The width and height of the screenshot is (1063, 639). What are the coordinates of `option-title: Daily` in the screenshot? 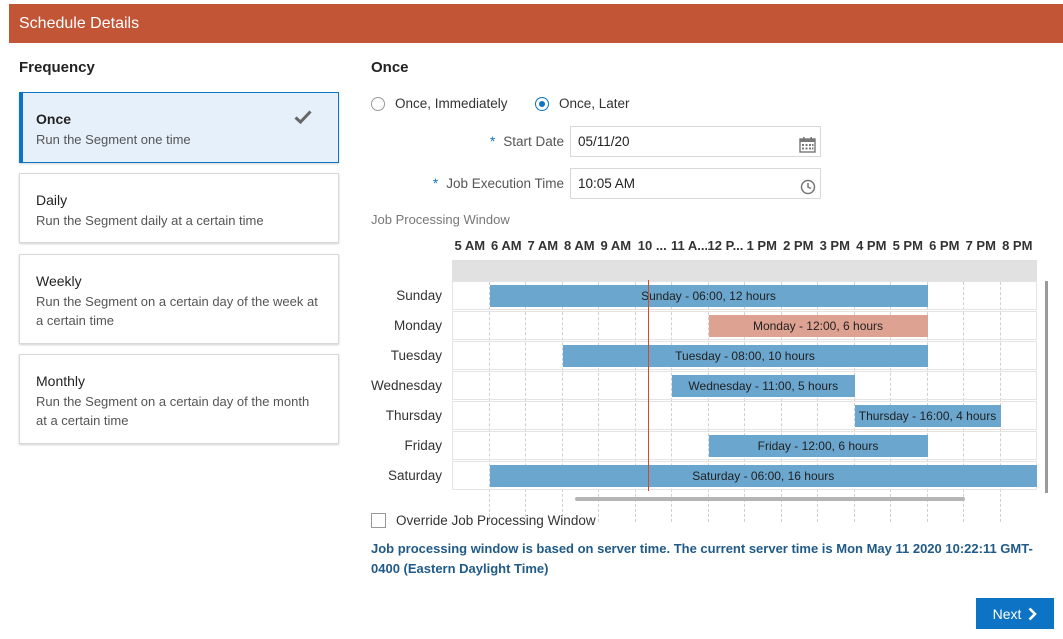 It's located at (52, 200).